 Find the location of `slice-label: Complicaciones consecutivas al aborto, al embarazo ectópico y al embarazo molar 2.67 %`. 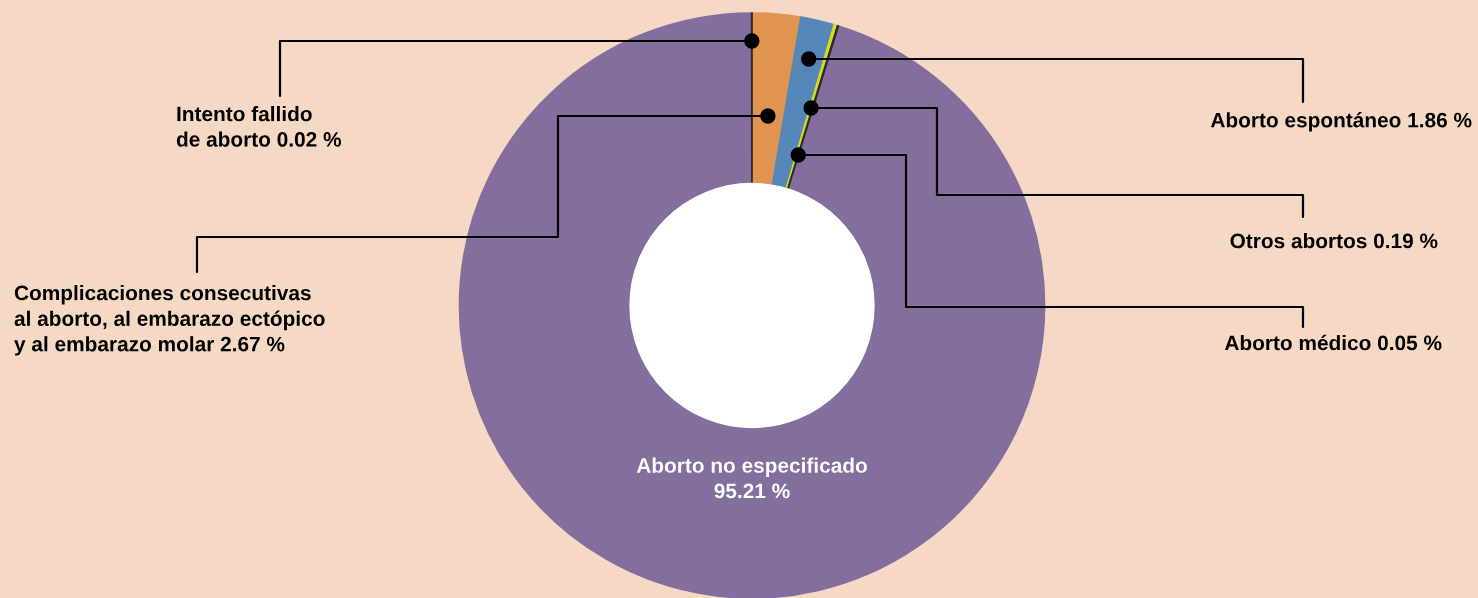

slice-label: Complicaciones consecutivas al aborto, al embarazo ectópico y al embarazo molar 2.67 % is located at coordinates (169, 320).